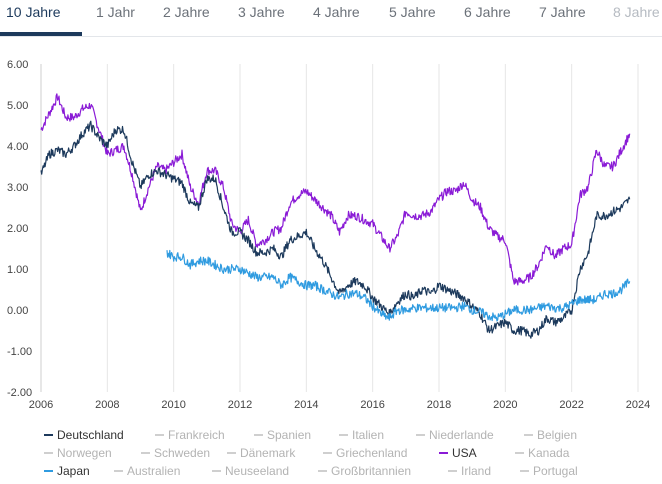  I want to click on legend-item-italien: Italien, so click(361, 435).